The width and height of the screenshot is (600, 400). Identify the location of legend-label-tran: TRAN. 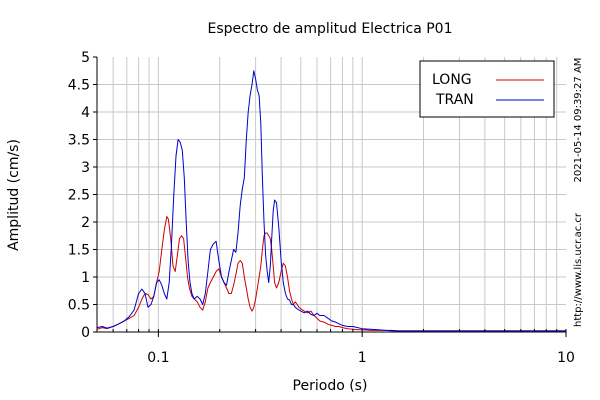
(454, 100).